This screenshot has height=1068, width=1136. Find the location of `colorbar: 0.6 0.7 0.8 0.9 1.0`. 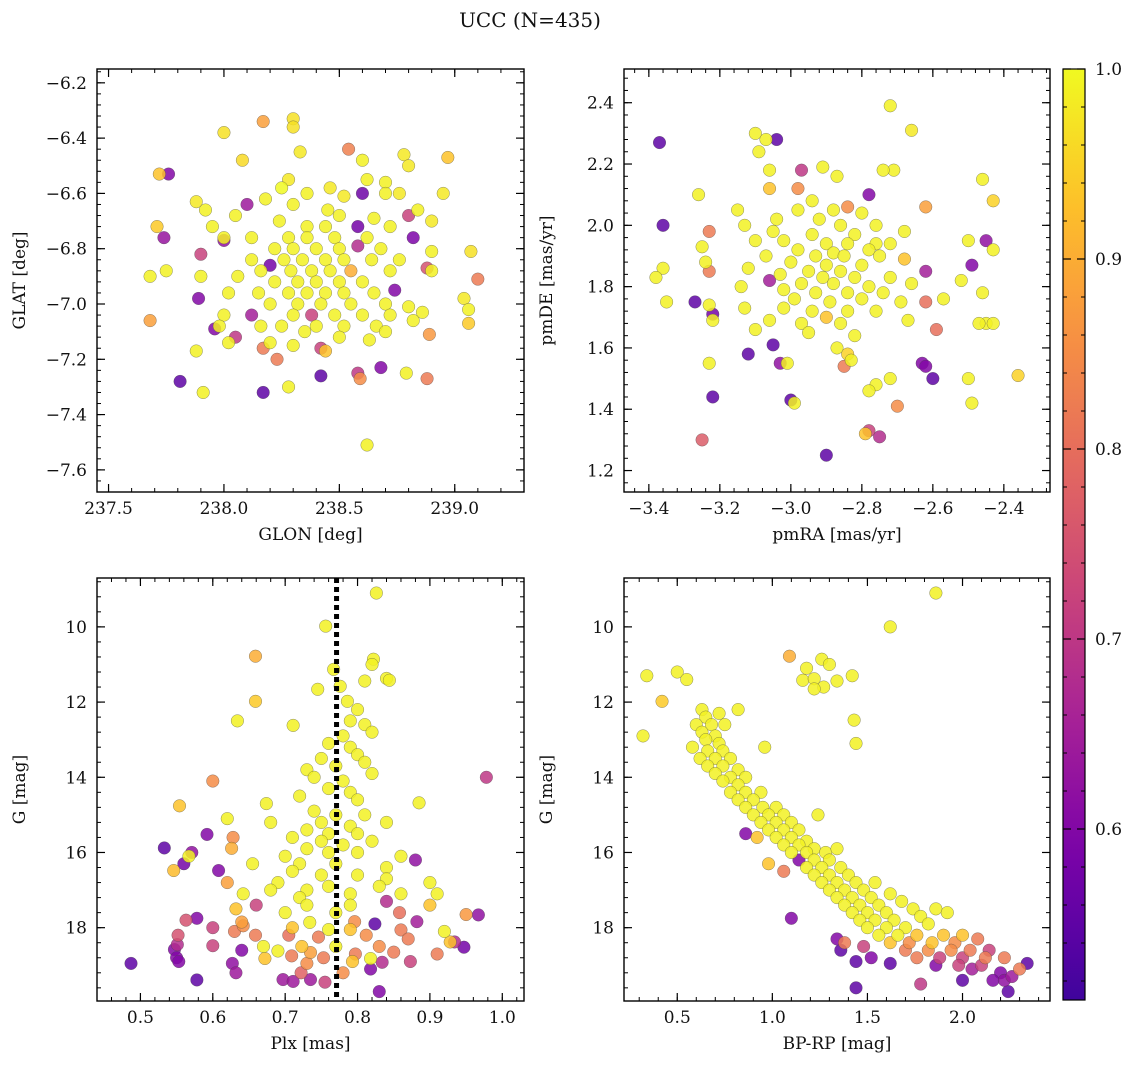

colorbar: 0.6 0.7 0.8 0.9 1.0 is located at coordinates (1092, 530).